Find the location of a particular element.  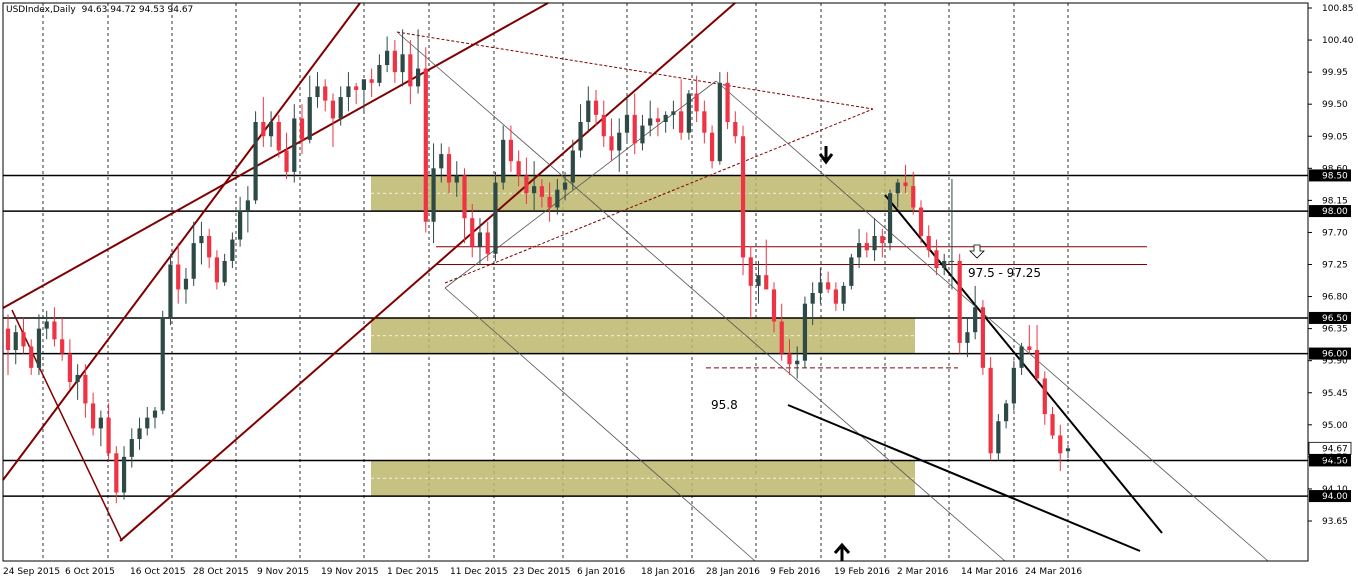

x-tick-label: 2 Mar 2016 is located at coordinates (923, 572).